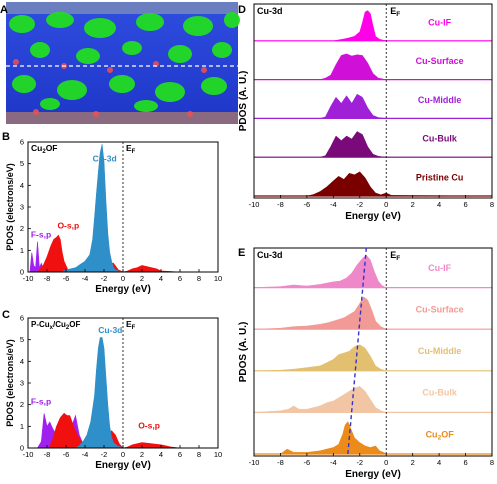  What do you see at coordinates (105, 159) in the screenshot?
I see `series-label: Cu-3d` at bounding box center [105, 159].